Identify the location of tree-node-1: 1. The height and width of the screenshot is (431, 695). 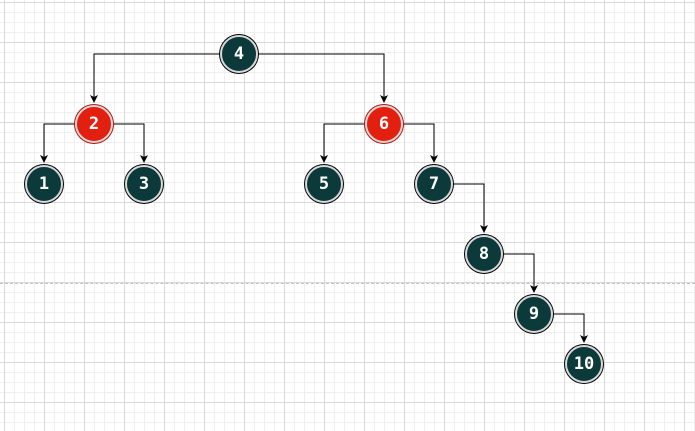
(44, 184).